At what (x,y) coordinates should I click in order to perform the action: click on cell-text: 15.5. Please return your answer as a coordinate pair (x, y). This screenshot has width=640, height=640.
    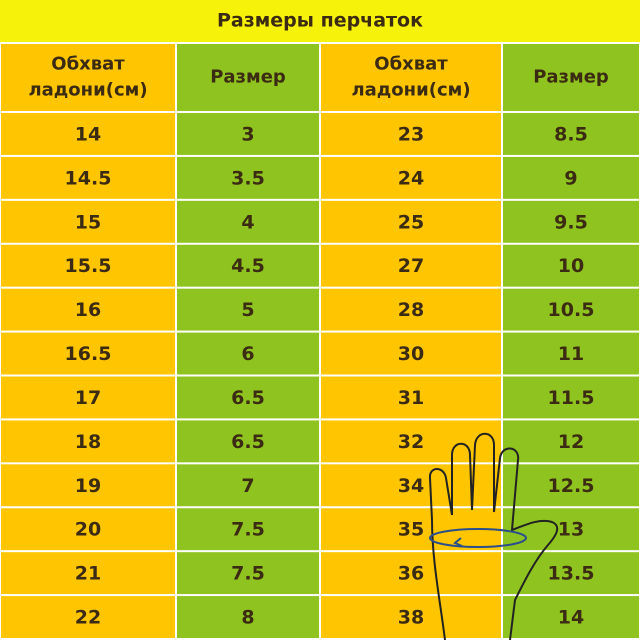
    Looking at the image, I should click on (88, 266).